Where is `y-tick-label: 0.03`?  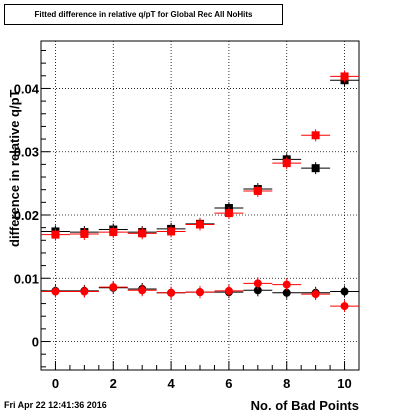
y-tick-label: 0.03 is located at coordinates (26, 152).